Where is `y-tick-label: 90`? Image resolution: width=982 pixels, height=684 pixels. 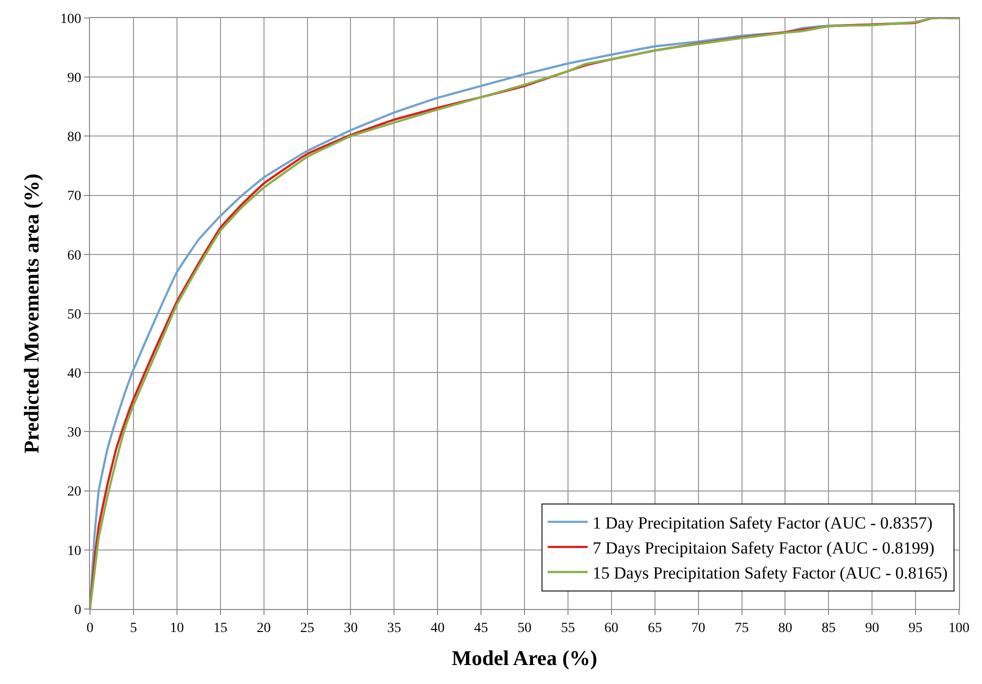
y-tick-label: 90 is located at coordinates (74, 78).